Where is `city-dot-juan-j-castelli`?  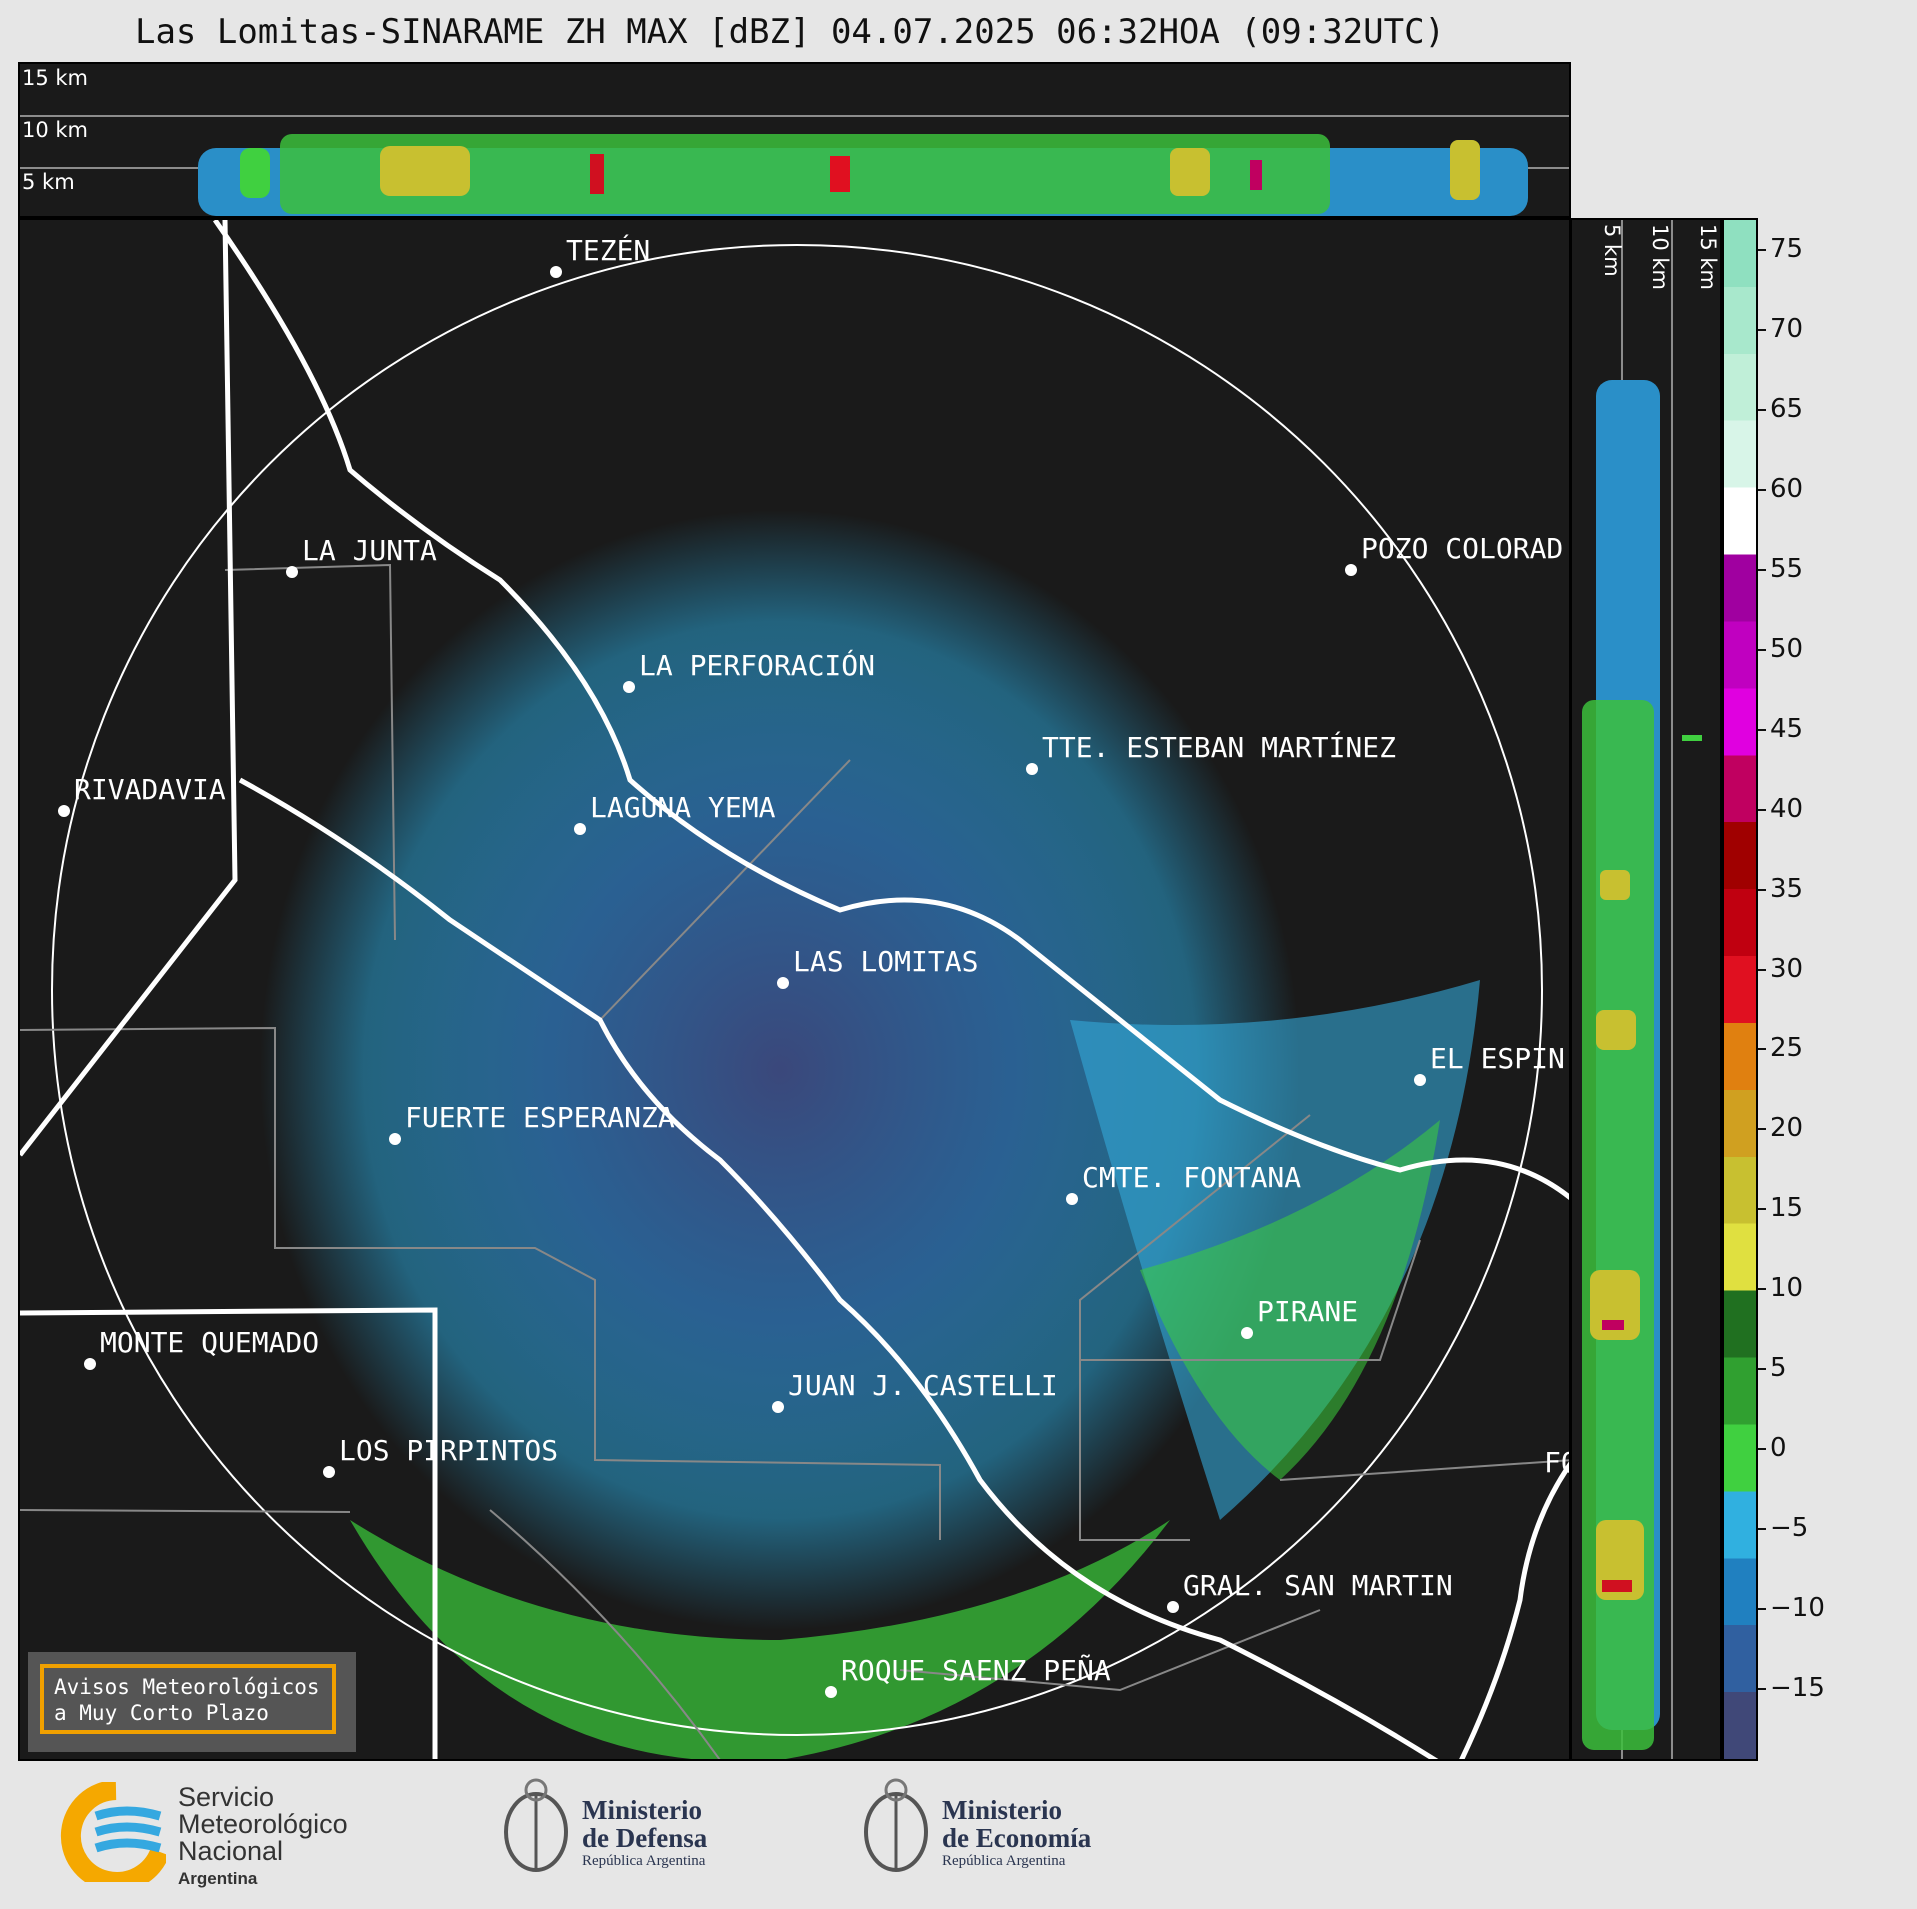
city-dot-juan-j-castelli is located at coordinates (778, 1407).